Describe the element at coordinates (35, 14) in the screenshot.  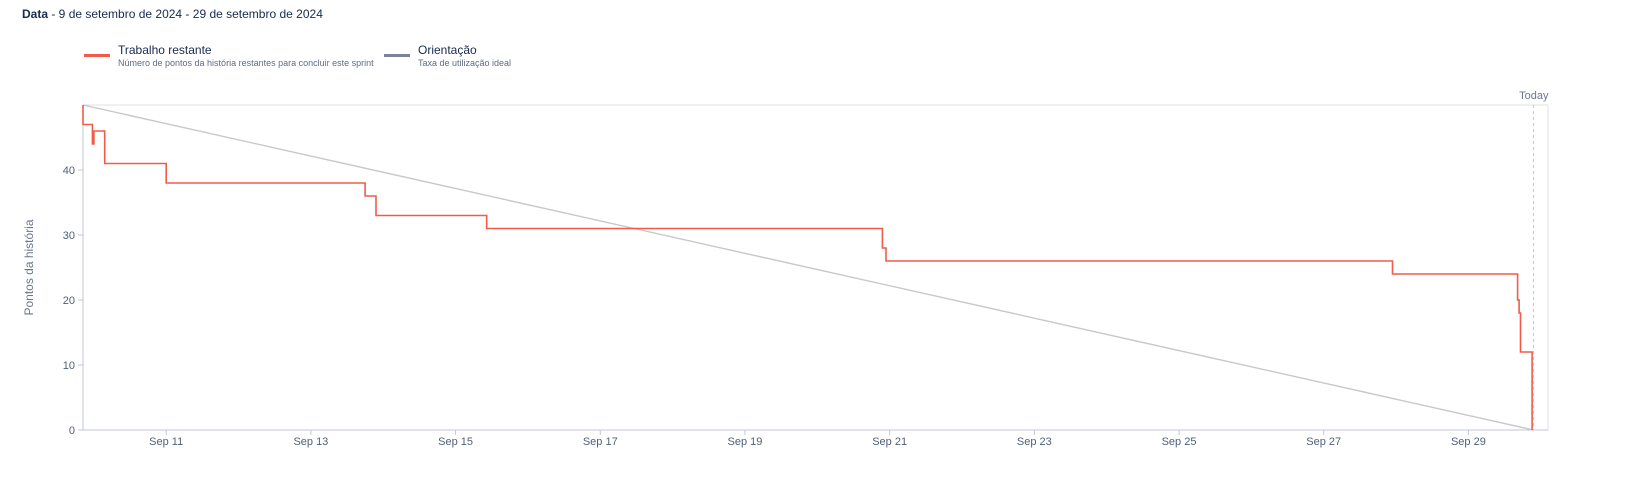
I see `date-label: Data` at that location.